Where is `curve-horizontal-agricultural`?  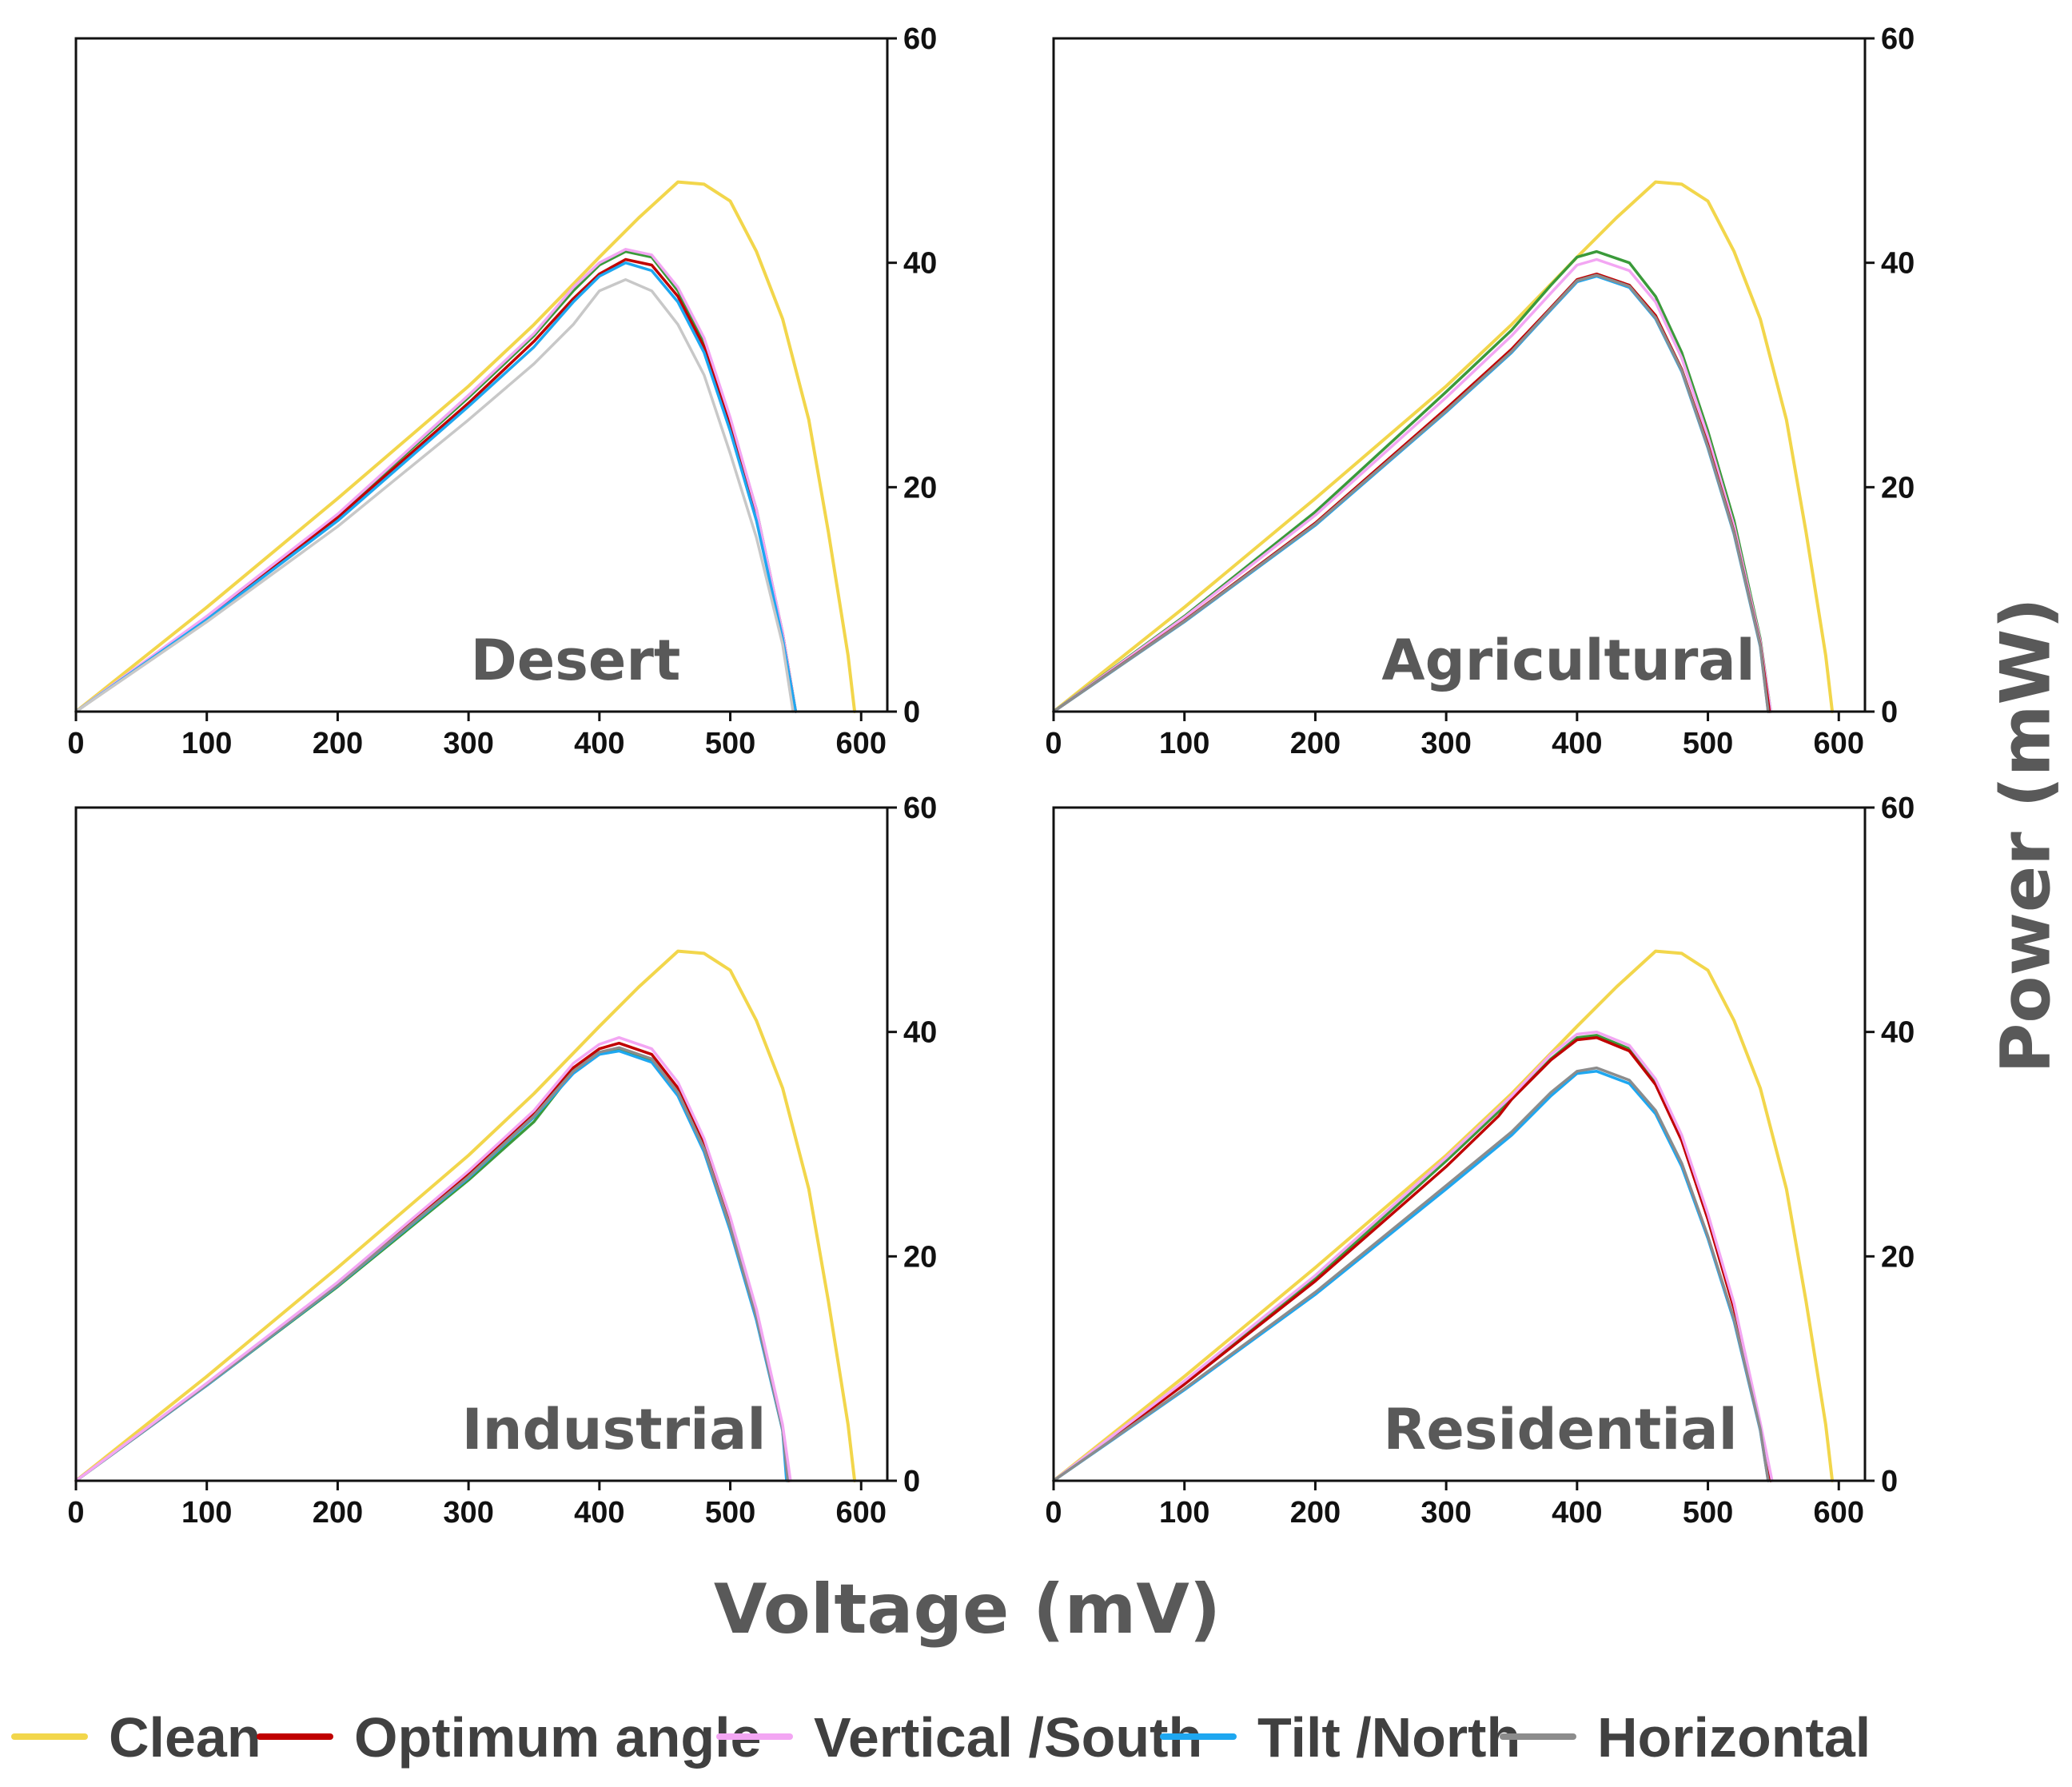 curve-horizontal-agricultural is located at coordinates (1411, 493).